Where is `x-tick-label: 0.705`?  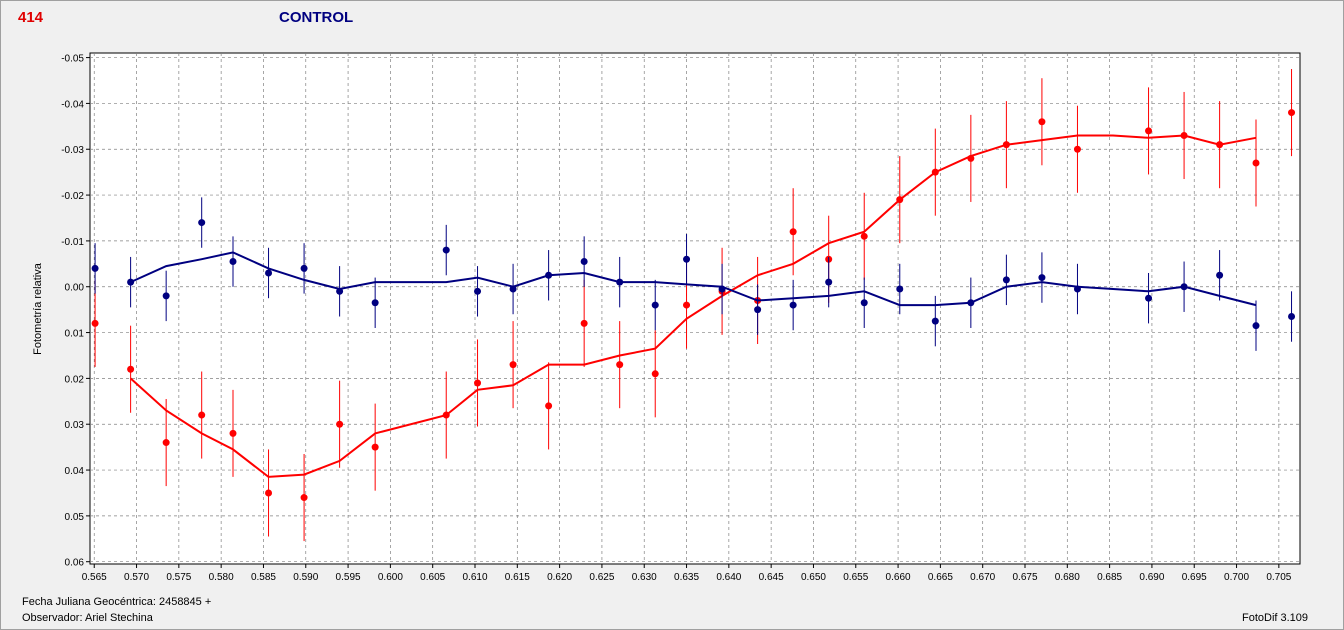
x-tick-label: 0.705 is located at coordinates (1278, 577).